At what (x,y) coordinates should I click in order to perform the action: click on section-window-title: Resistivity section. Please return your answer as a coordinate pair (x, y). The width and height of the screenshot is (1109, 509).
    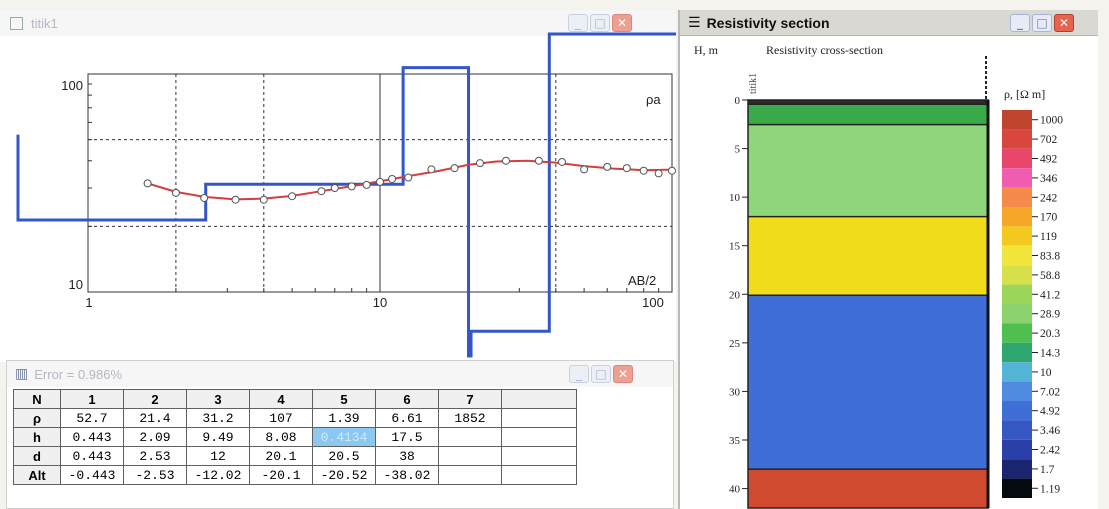
    Looking at the image, I should click on (768, 22).